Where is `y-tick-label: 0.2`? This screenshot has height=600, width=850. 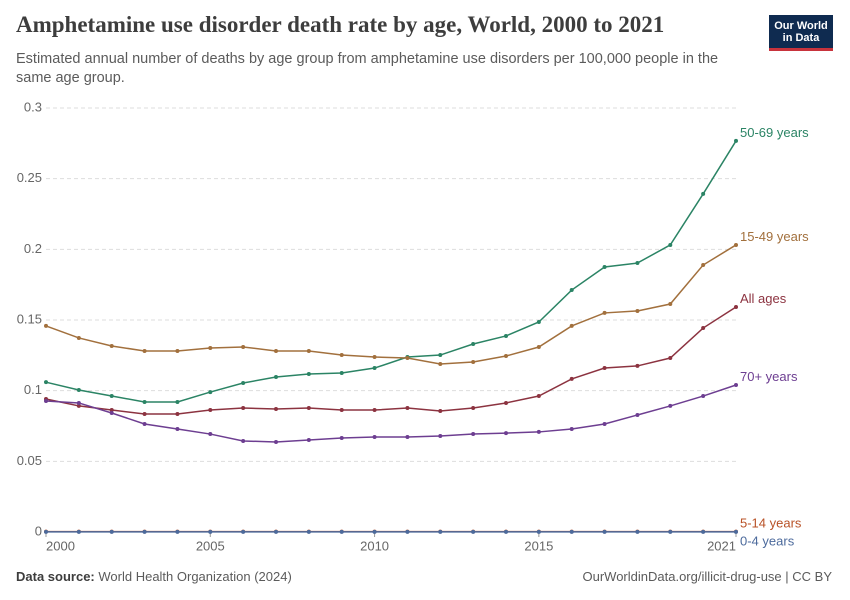 y-tick-label: 0.2 is located at coordinates (33, 248).